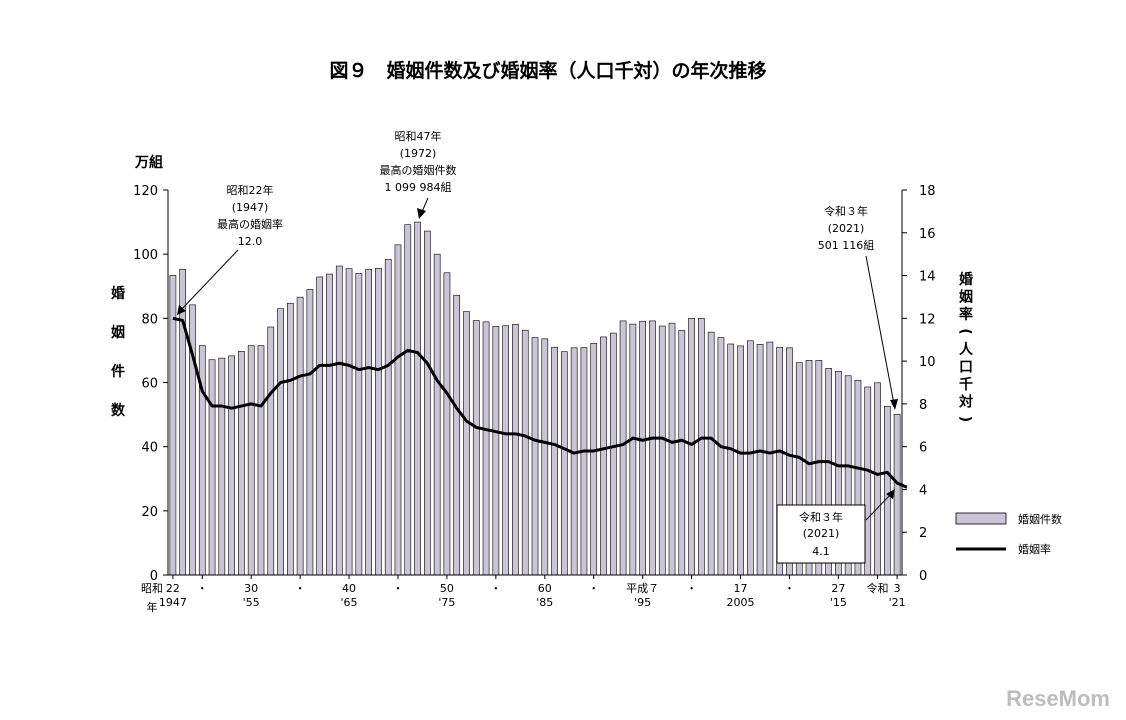 The width and height of the screenshot is (1126, 720). I want to click on x-tick-sublabel: 1947, so click(173, 602).